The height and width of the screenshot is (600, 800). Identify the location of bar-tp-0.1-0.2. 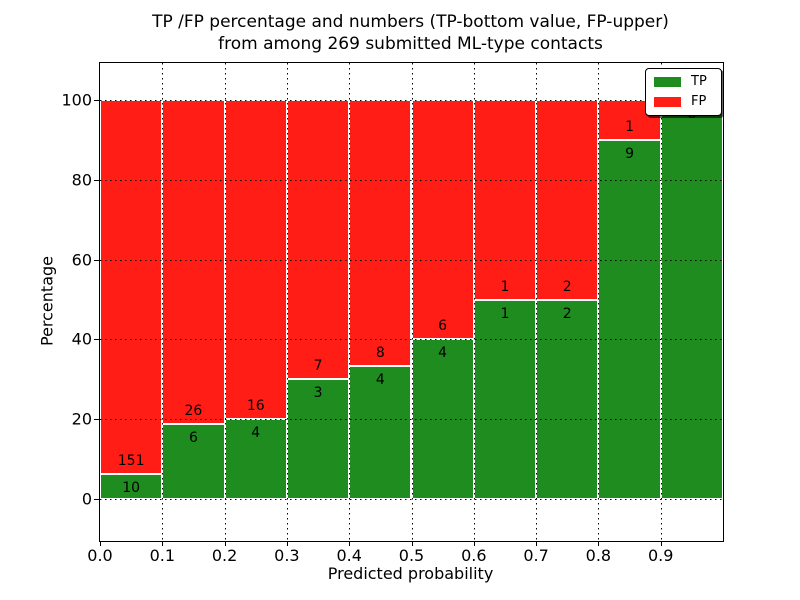
(193, 461).